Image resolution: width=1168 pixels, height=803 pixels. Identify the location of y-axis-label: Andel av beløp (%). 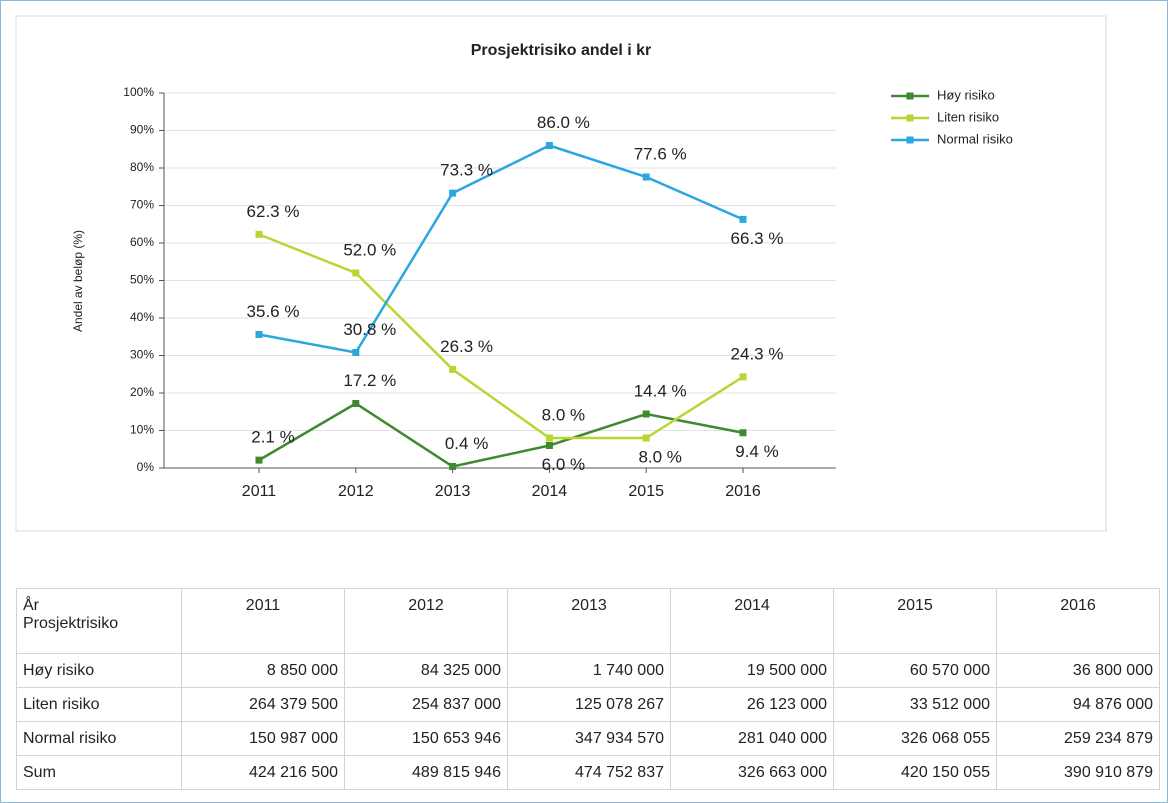
(78, 281).